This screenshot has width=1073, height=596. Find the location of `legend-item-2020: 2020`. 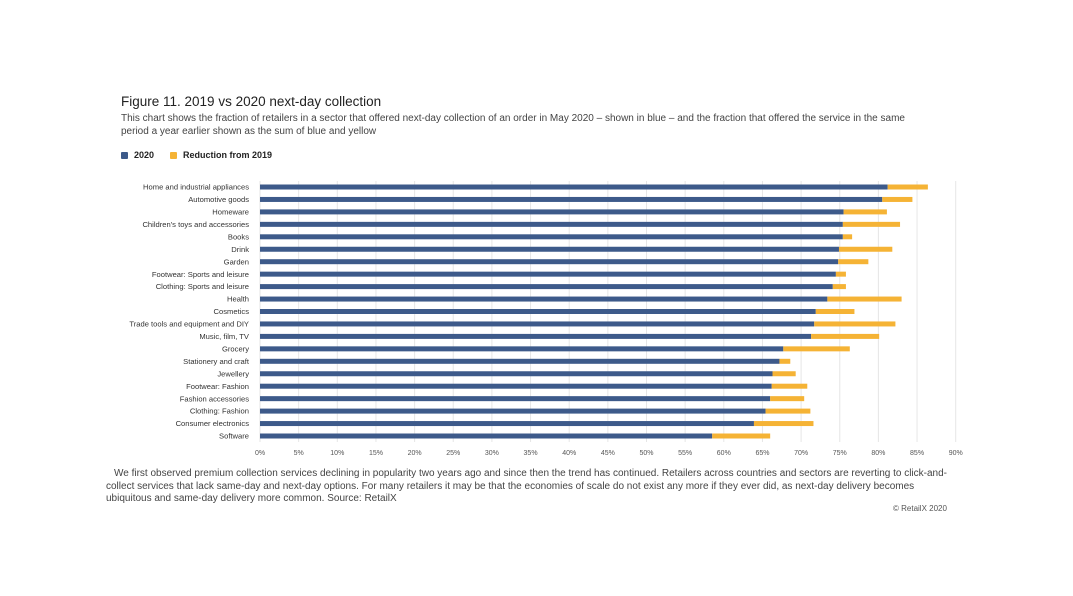

legend-item-2020: 2020 is located at coordinates (137, 155).